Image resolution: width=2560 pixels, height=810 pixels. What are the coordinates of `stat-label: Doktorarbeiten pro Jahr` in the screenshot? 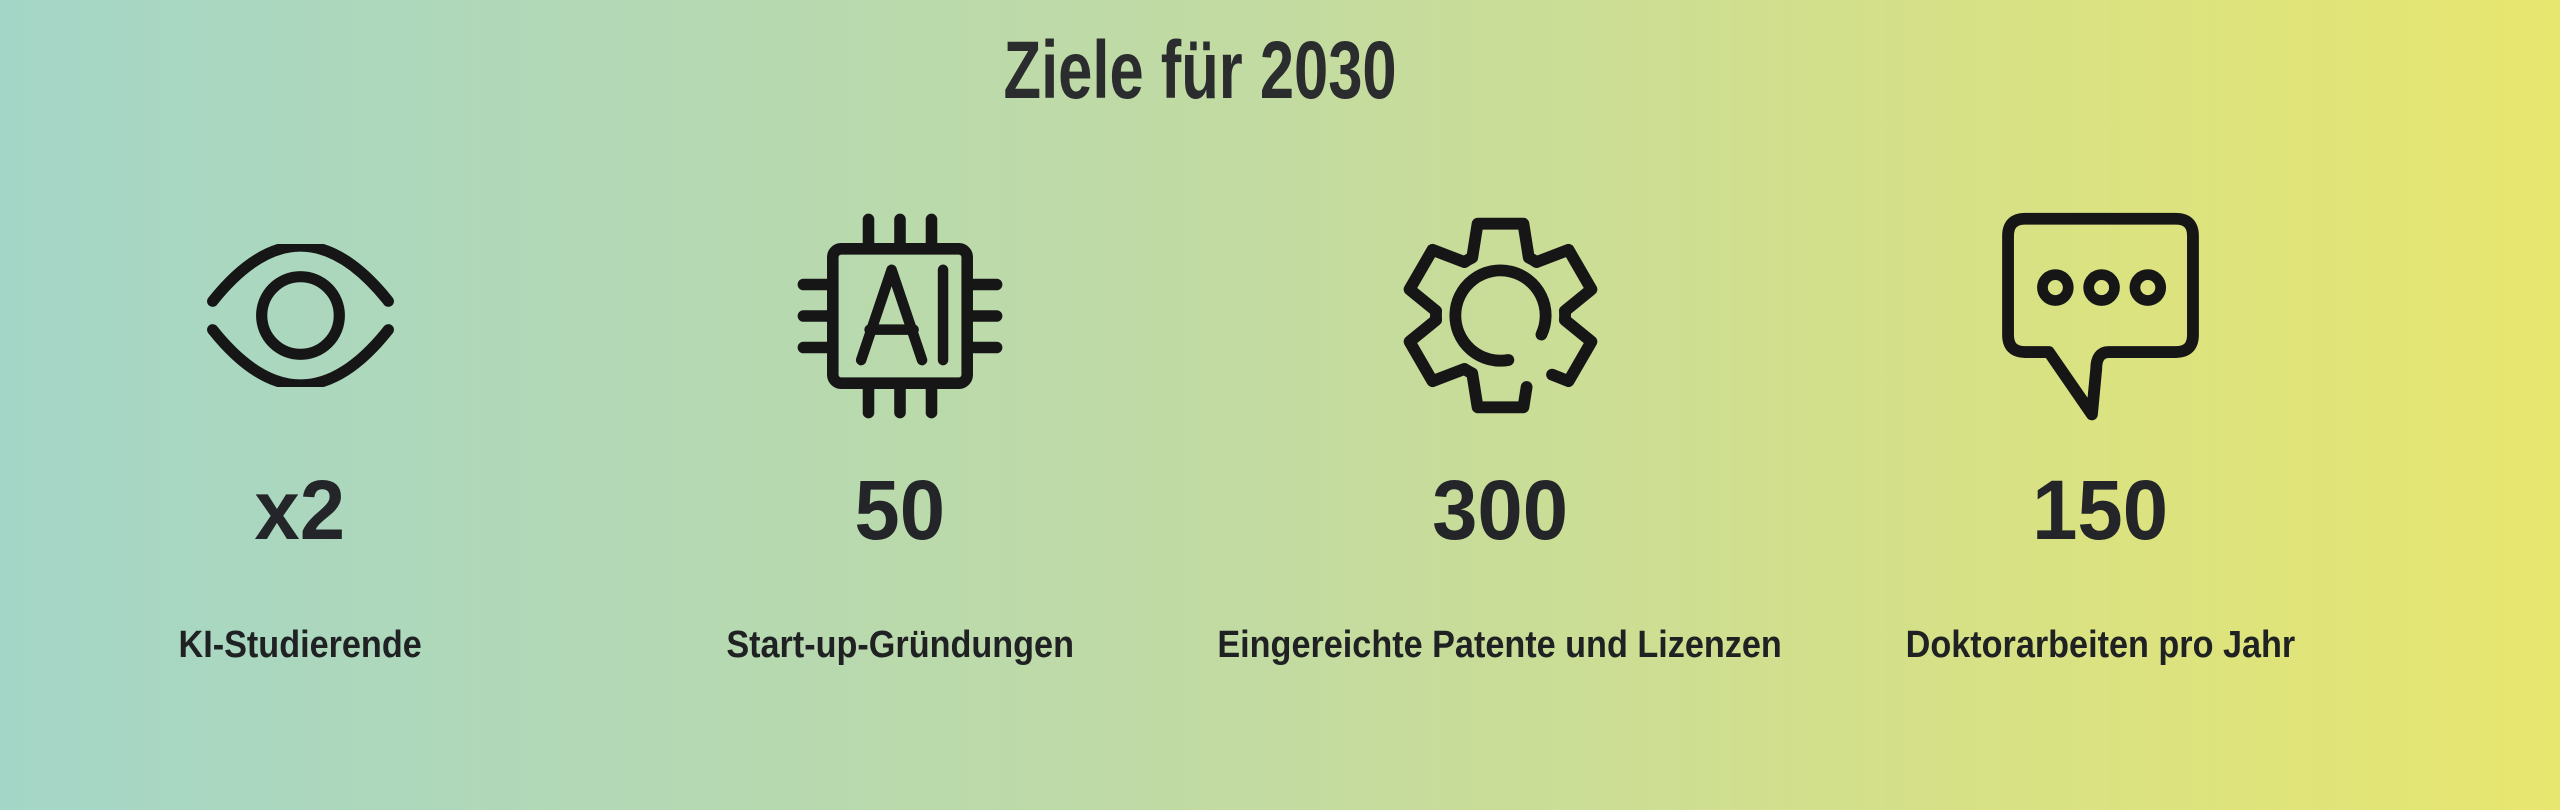 It's located at (2100, 645).